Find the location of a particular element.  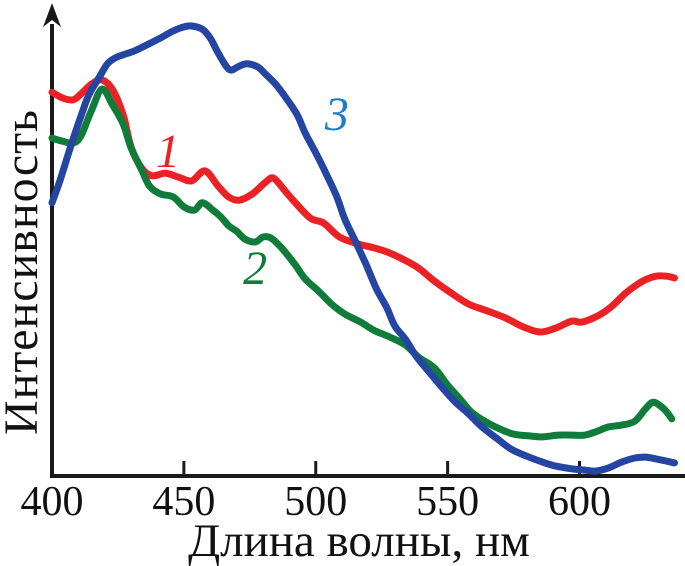

y-axis-arrowhead-icon is located at coordinates (52, 15).